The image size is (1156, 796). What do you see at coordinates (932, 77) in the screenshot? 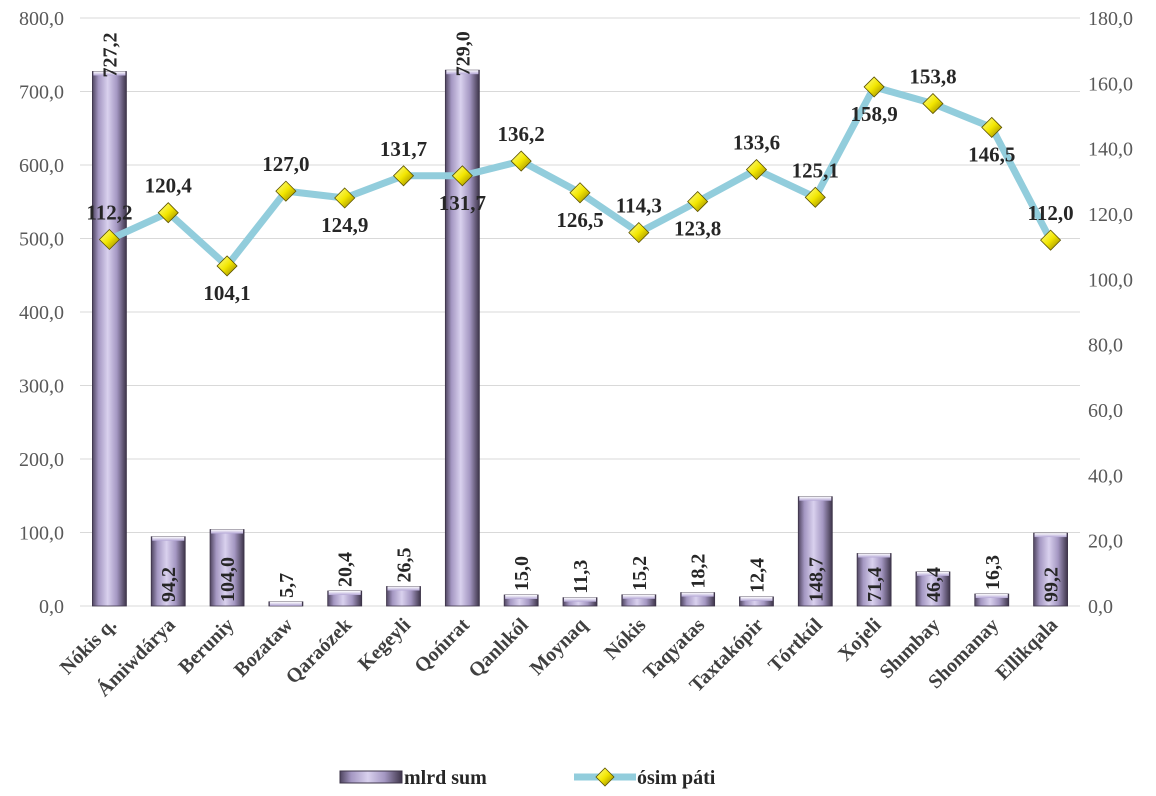
I see `line-data-label: 153,8` at bounding box center [932, 77].